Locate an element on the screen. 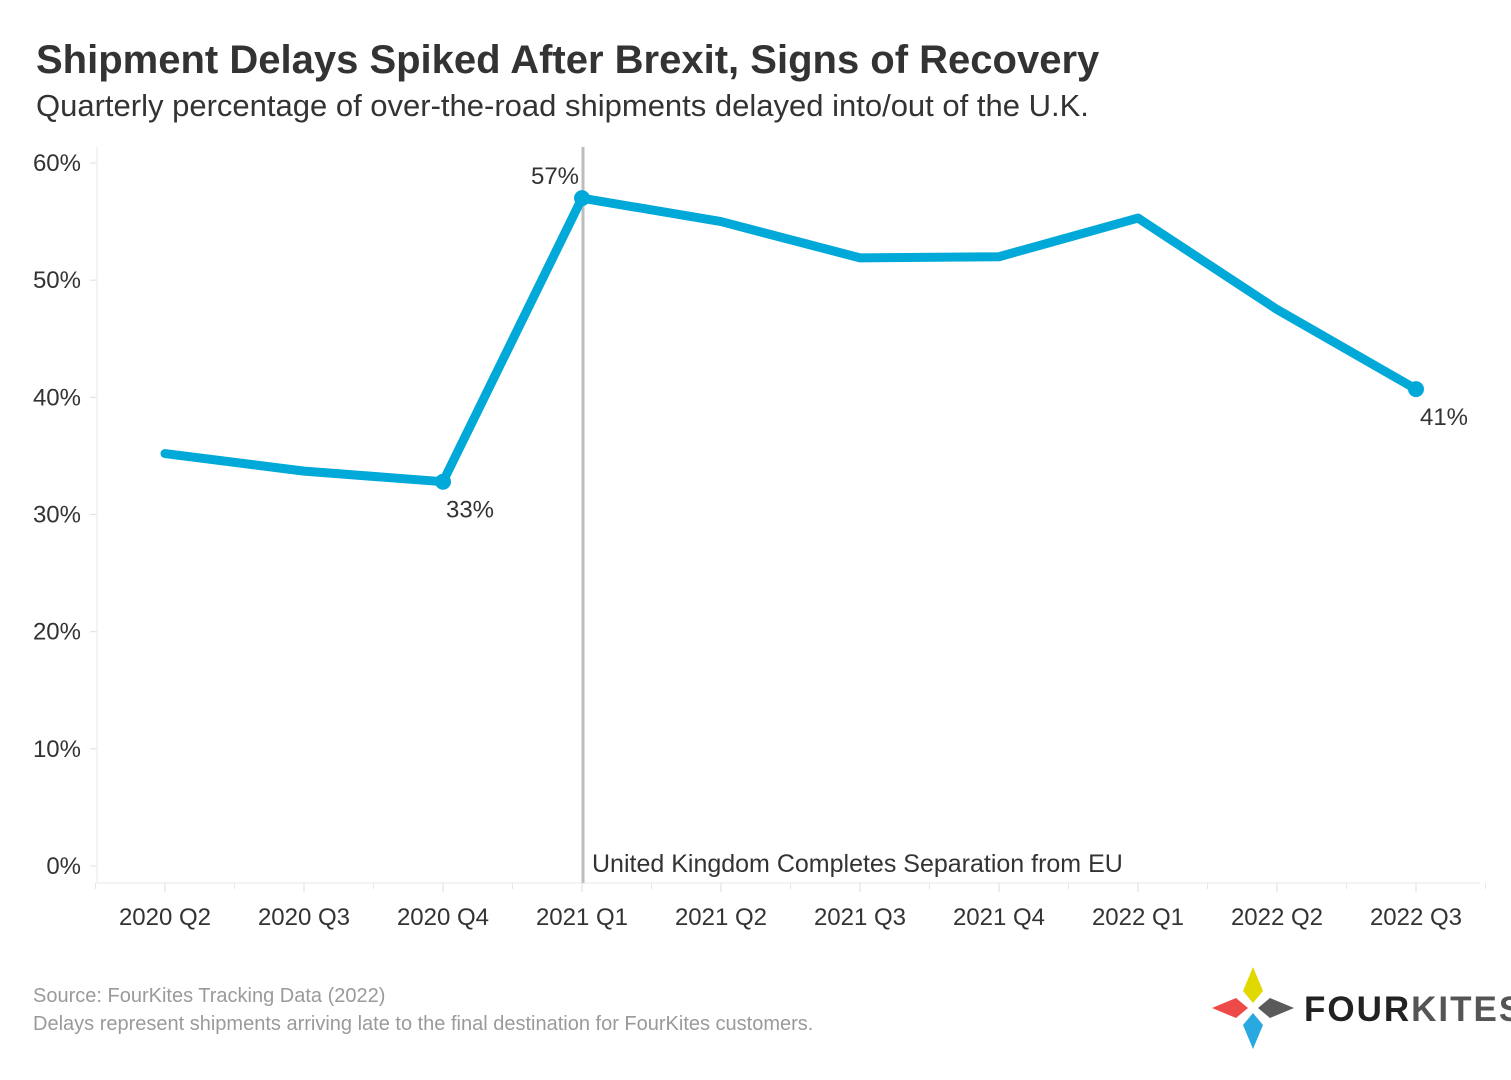 The height and width of the screenshot is (1080, 1511). source-note: Source: FourKites Tracking Data (2022) is located at coordinates (209, 996).